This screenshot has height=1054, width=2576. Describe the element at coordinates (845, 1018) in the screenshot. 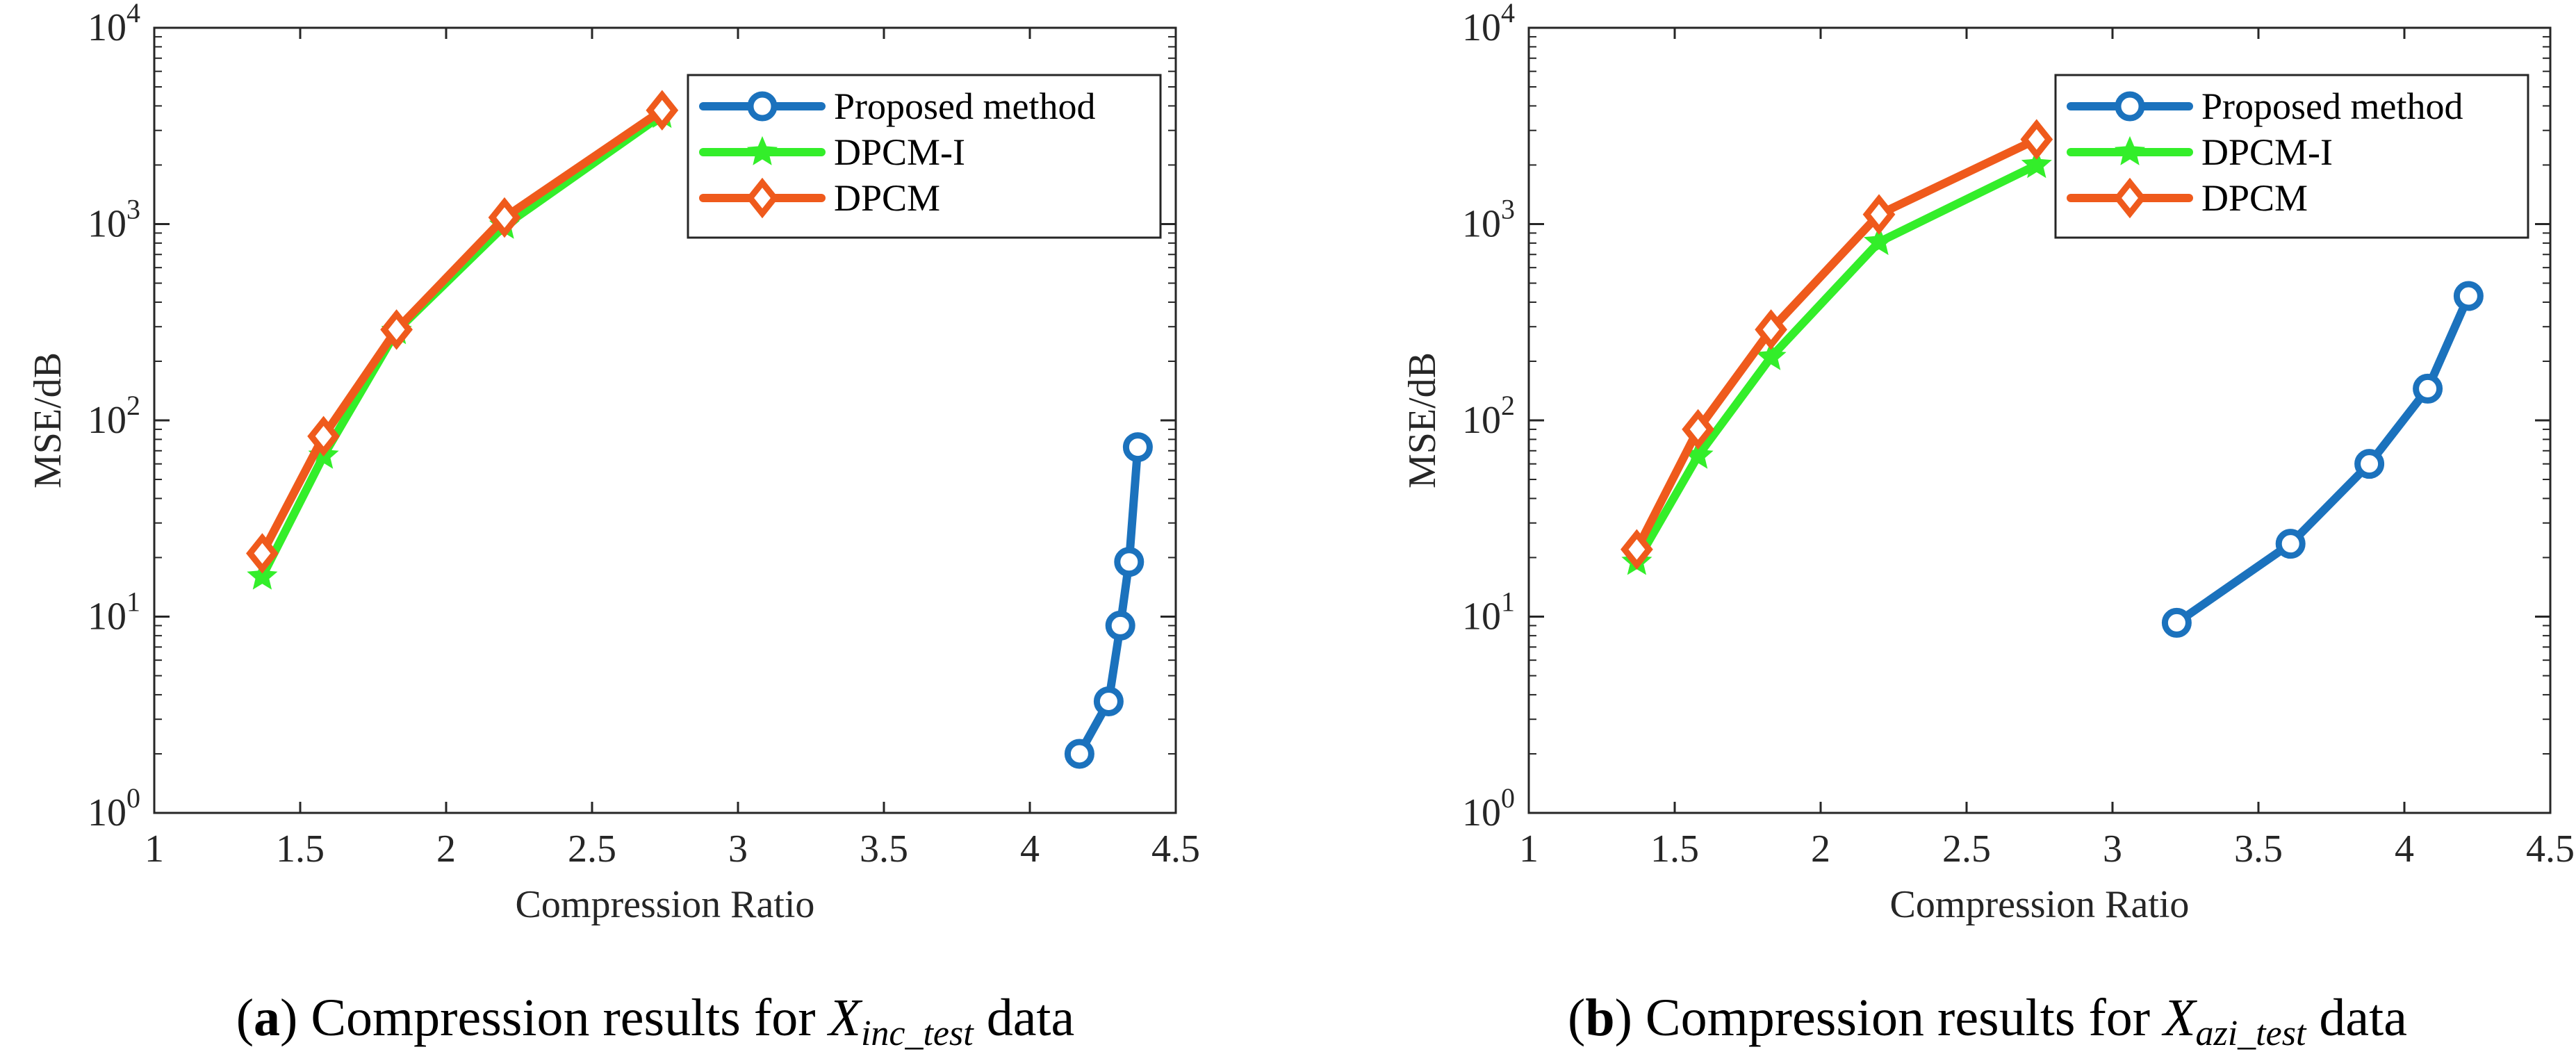

I see `caption-variable: X` at that location.